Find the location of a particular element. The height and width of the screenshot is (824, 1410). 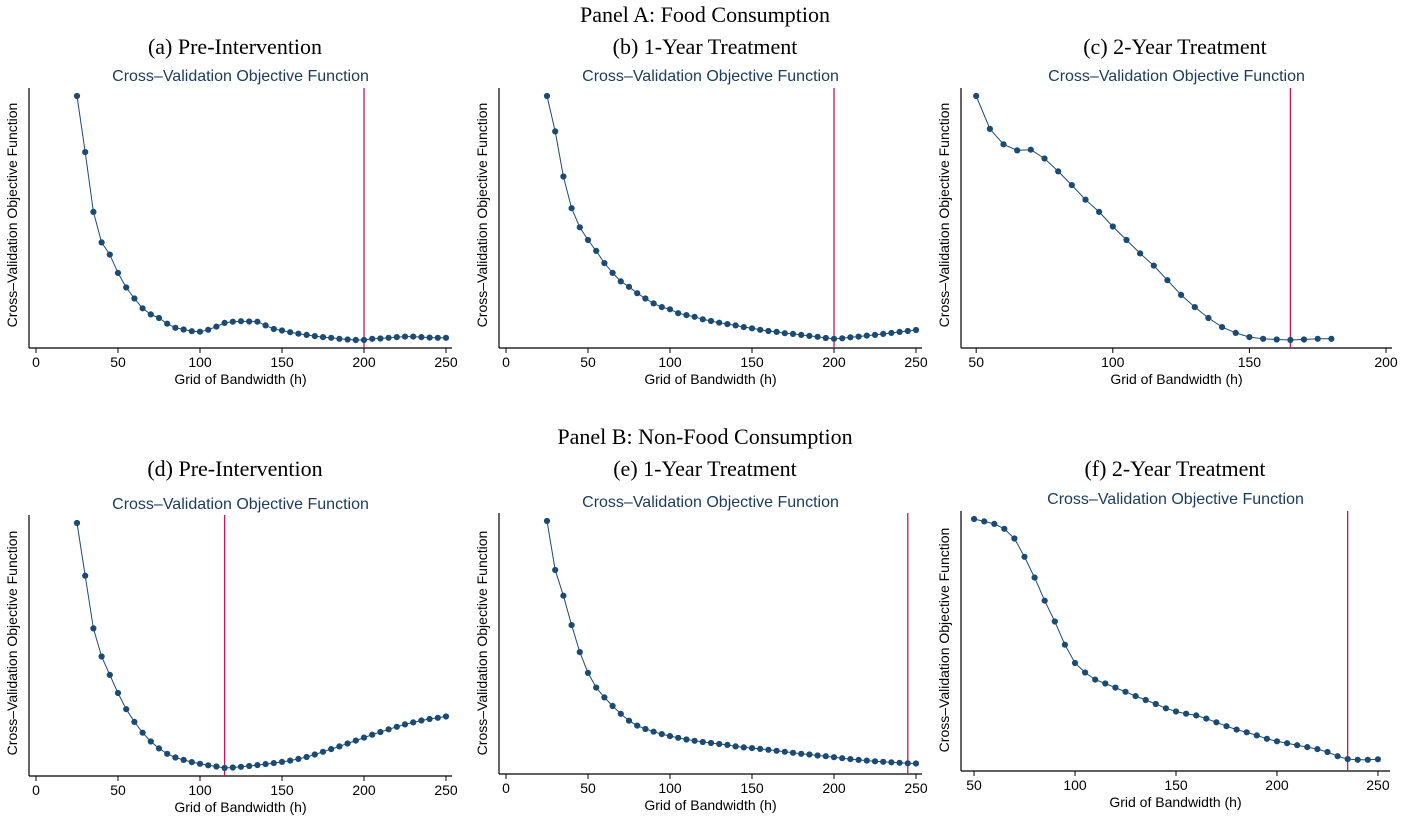

series-line-d is located at coordinates (261, 645).